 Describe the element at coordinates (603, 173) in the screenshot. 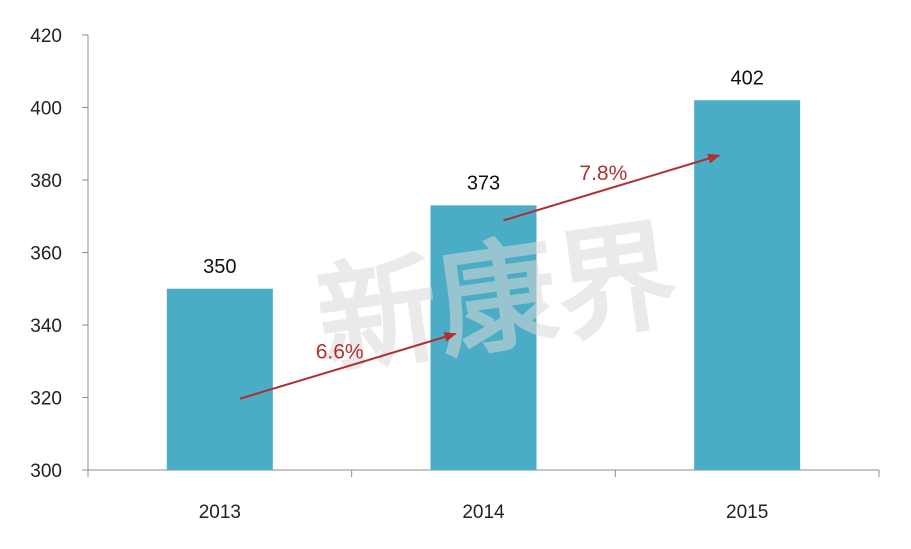

I see `growth-label: 7.8%` at that location.